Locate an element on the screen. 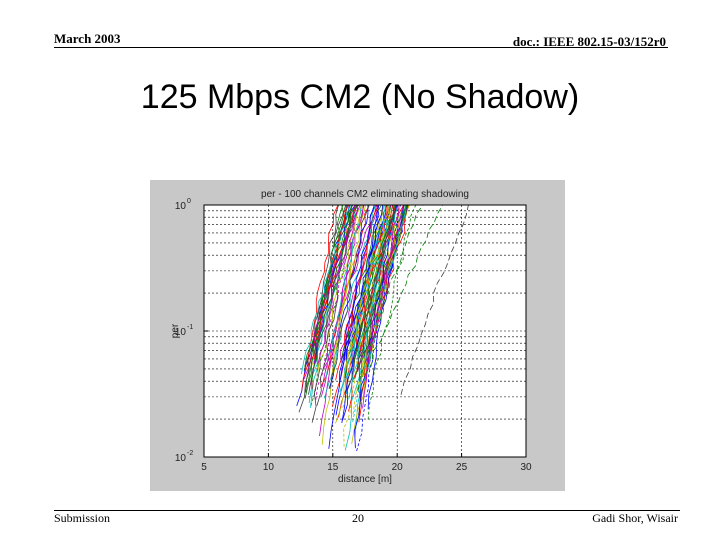  footer-author: Gadi Shor, Wisair is located at coordinates (635, 518).